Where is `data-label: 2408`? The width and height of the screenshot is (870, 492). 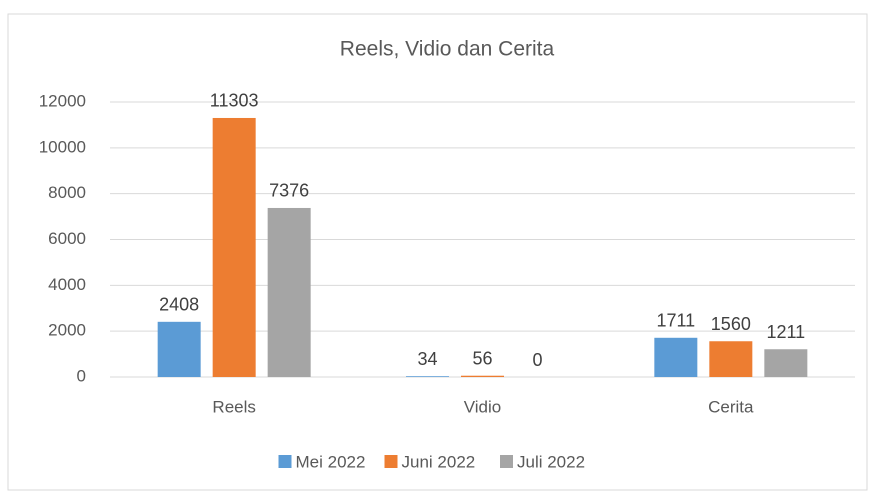 data-label: 2408 is located at coordinates (179, 305).